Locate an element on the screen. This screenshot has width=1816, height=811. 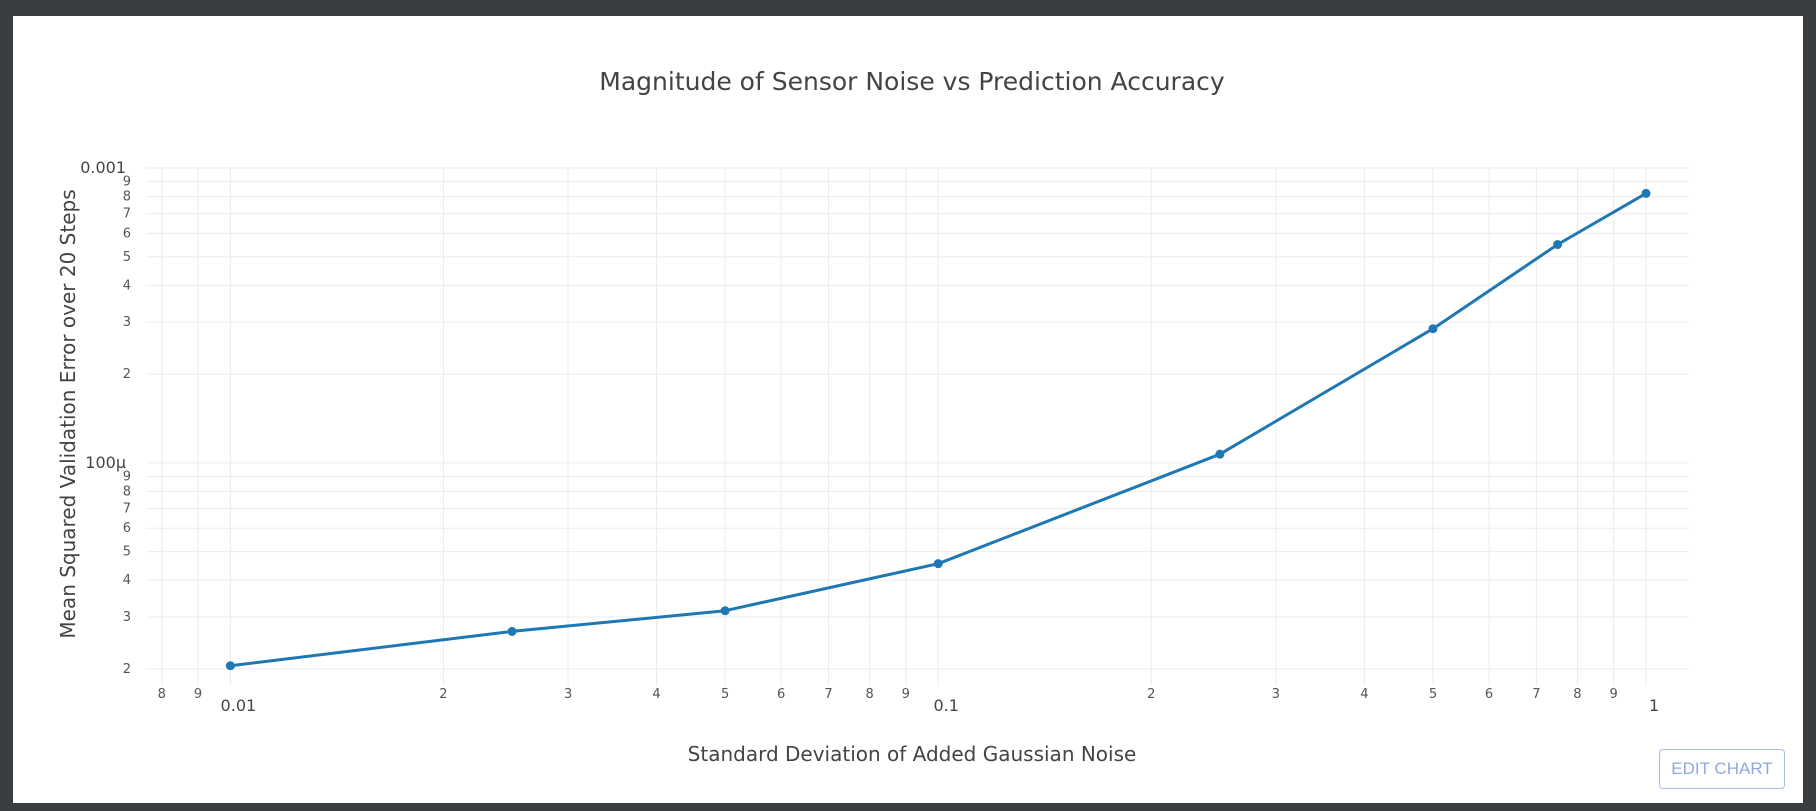
y-major-tick-label: 0.001 is located at coordinates (103, 167).